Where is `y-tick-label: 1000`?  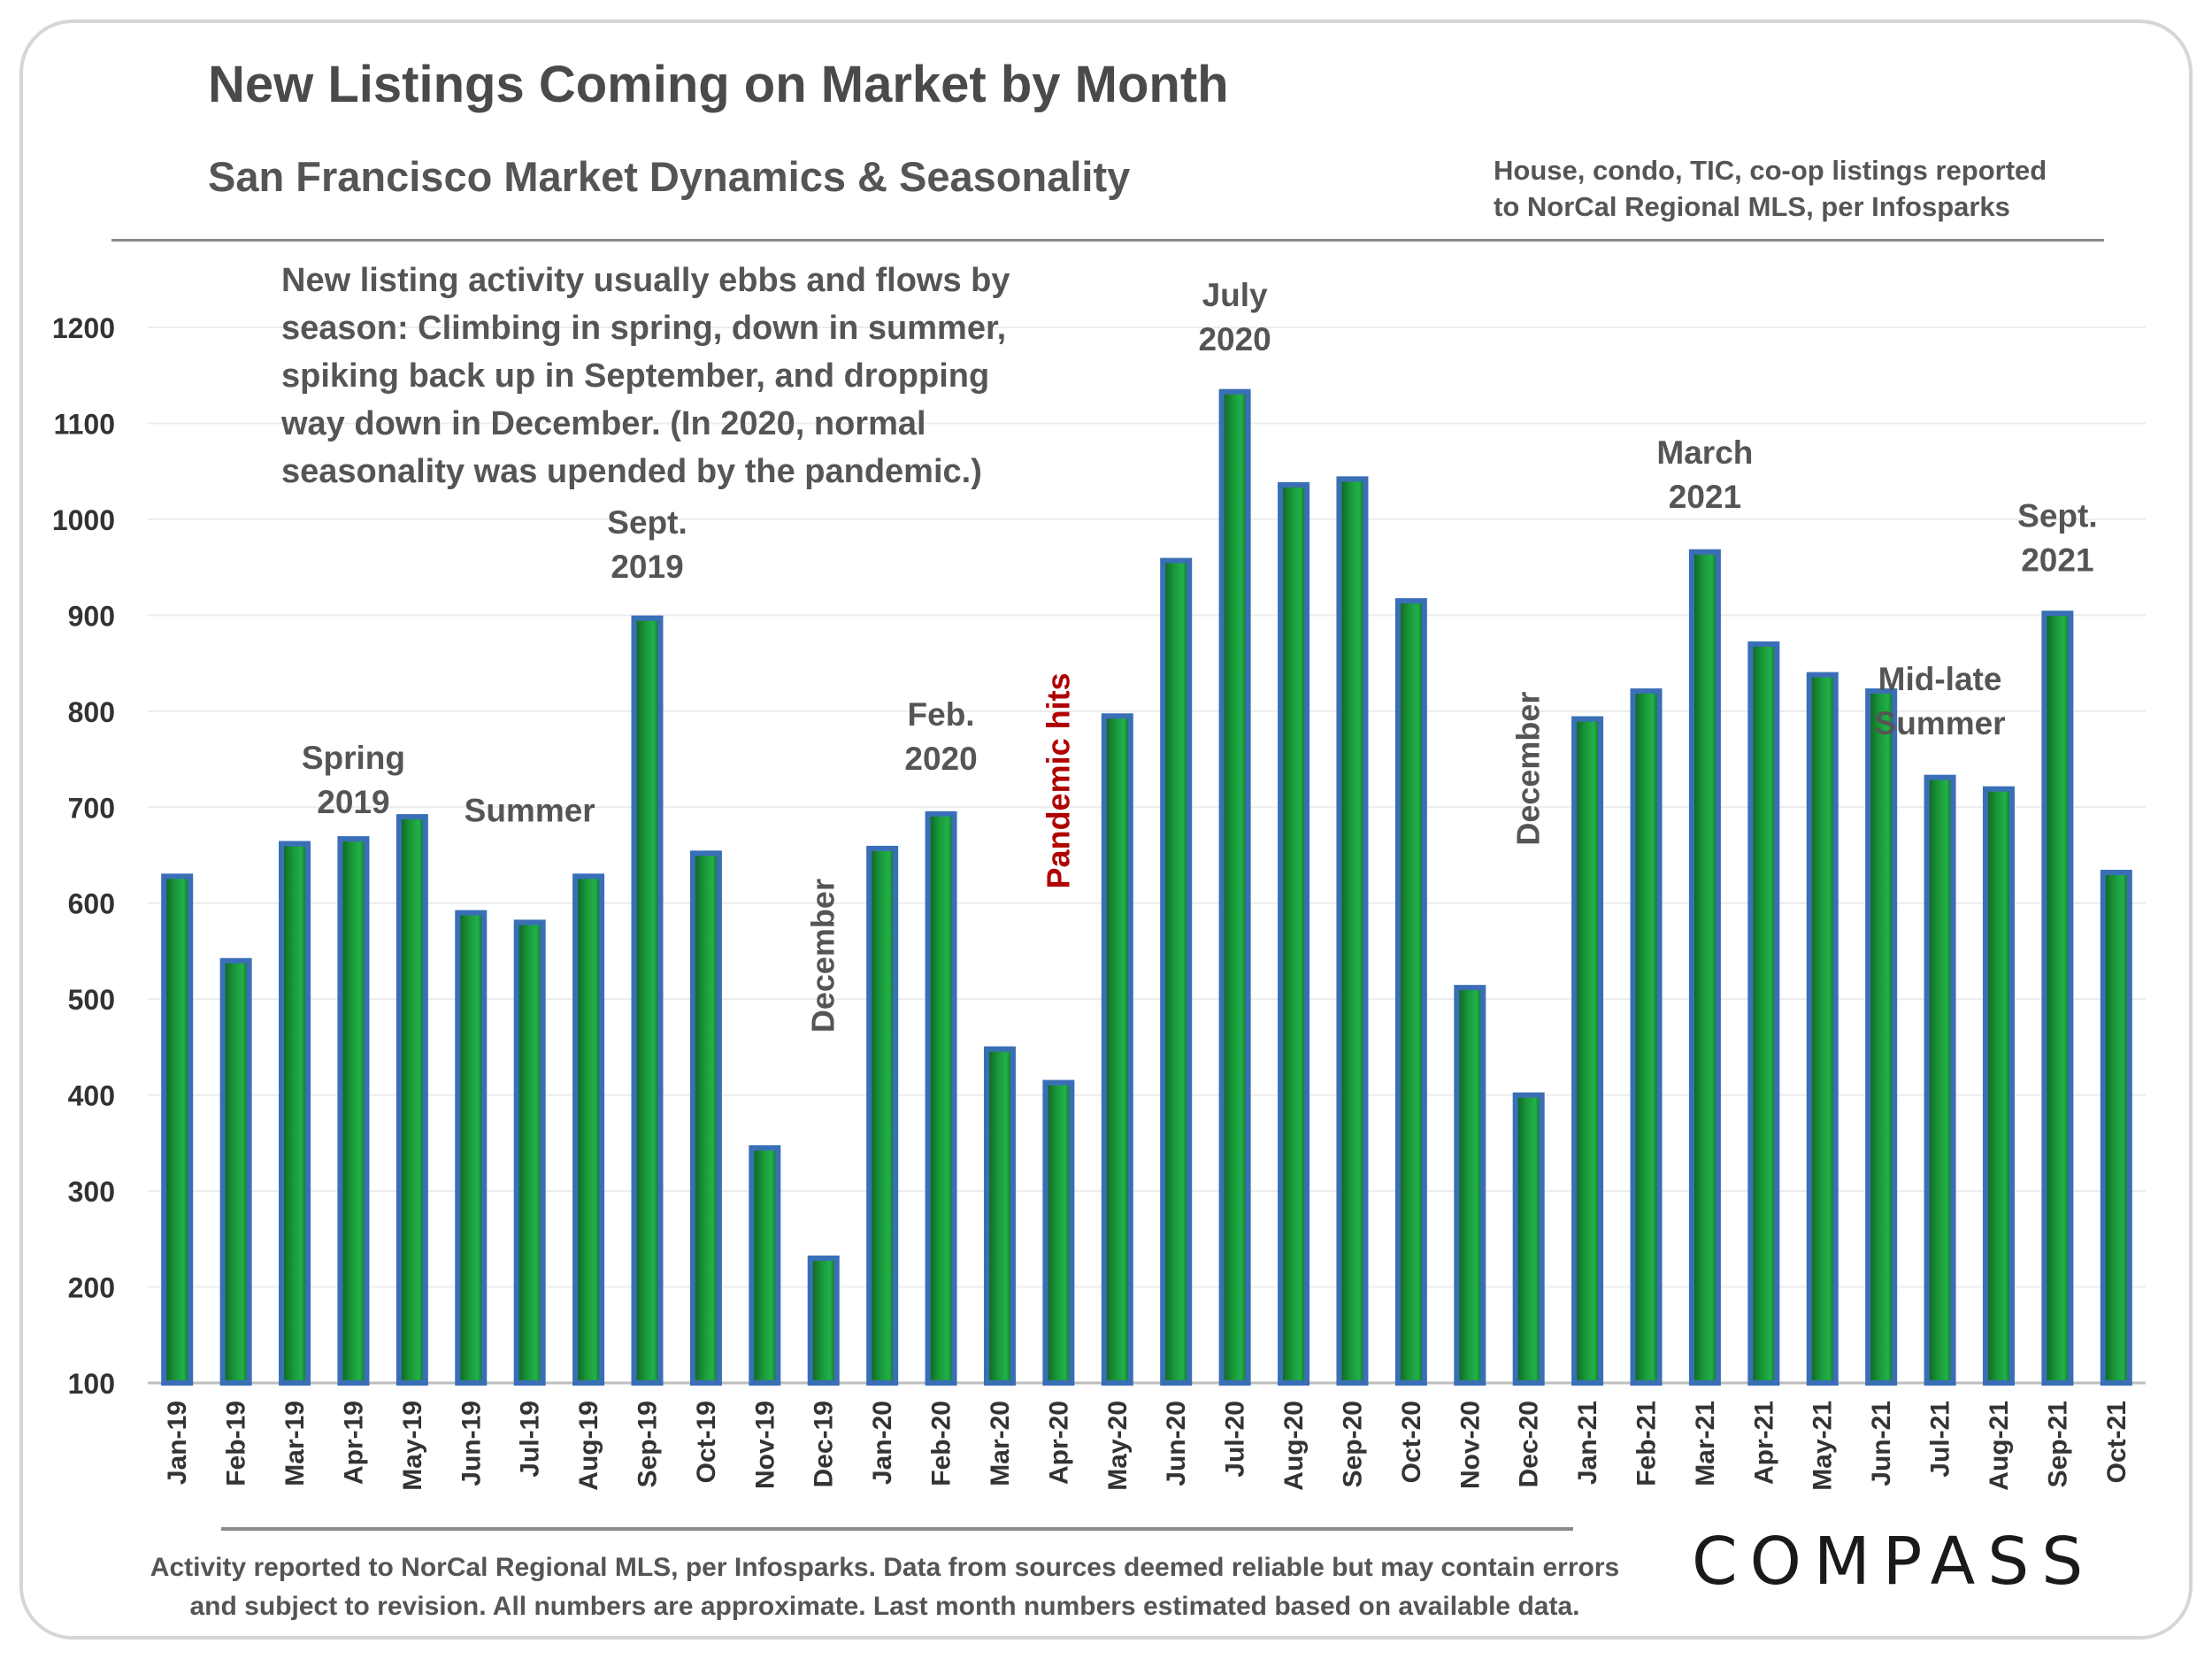
y-tick-label: 1000 is located at coordinates (84, 520).